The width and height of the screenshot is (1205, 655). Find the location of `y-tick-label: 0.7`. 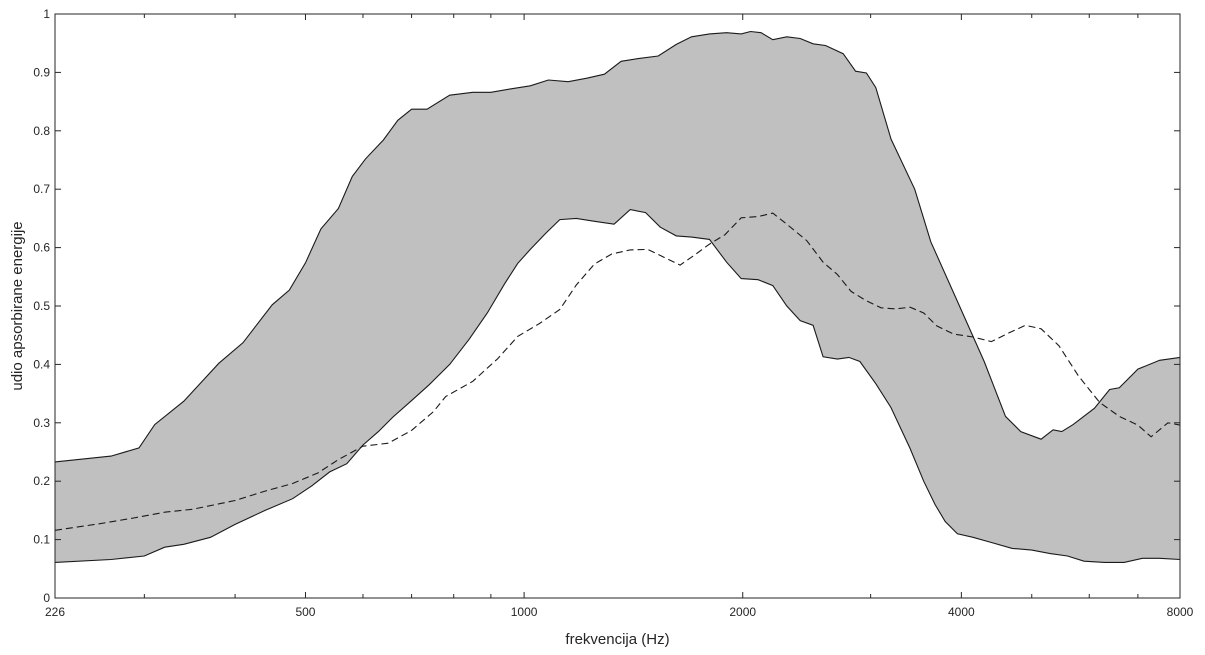

y-tick-label: 0.7 is located at coordinates (41, 189).